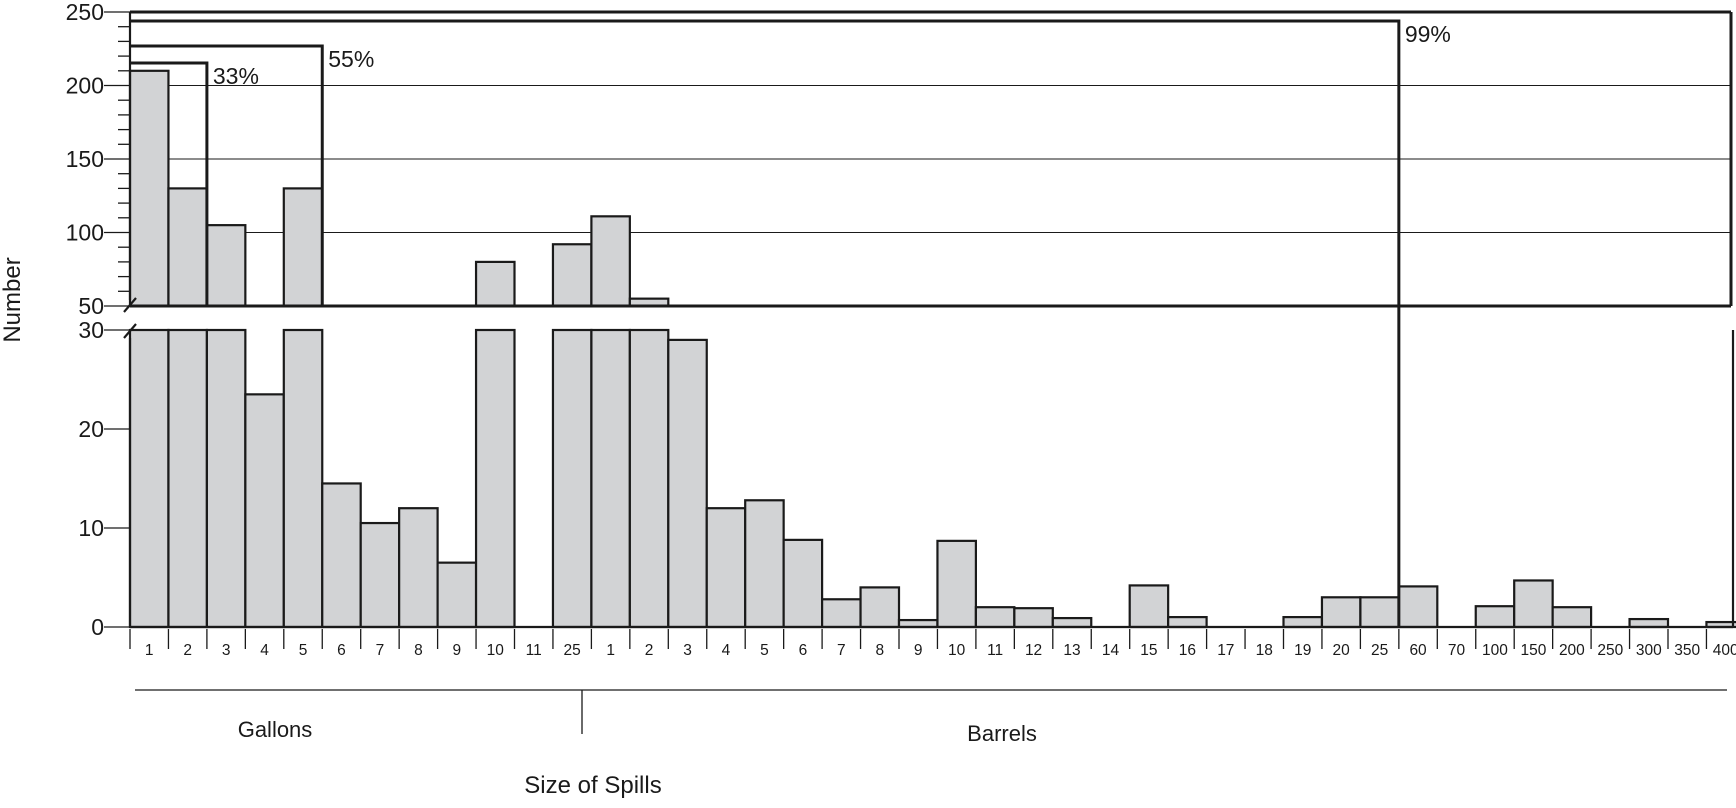 The width and height of the screenshot is (1736, 808). Describe the element at coordinates (1071, 650) in the screenshot. I see `x-tick-label: 13` at that location.